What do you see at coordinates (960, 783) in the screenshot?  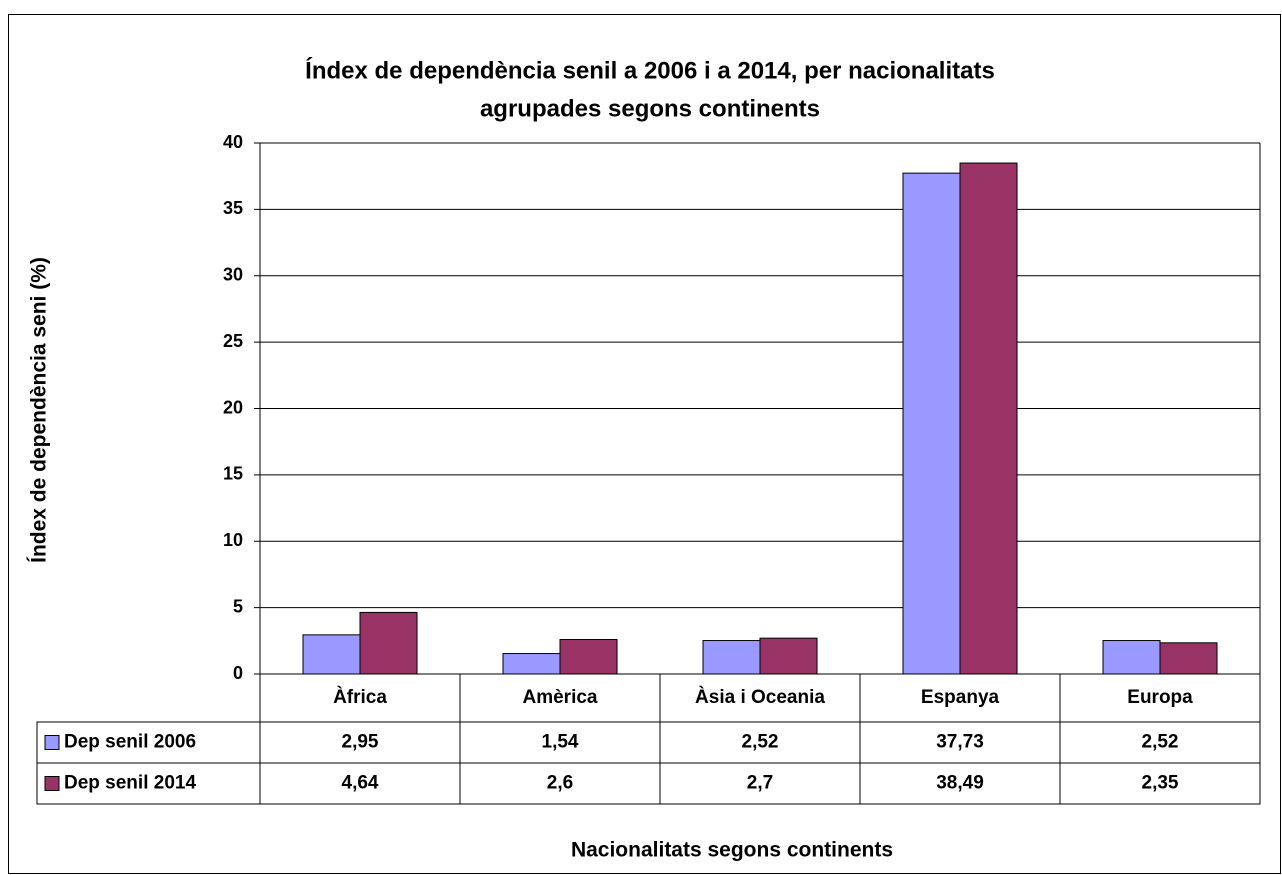 I see `data-table-value: 38,49` at bounding box center [960, 783].